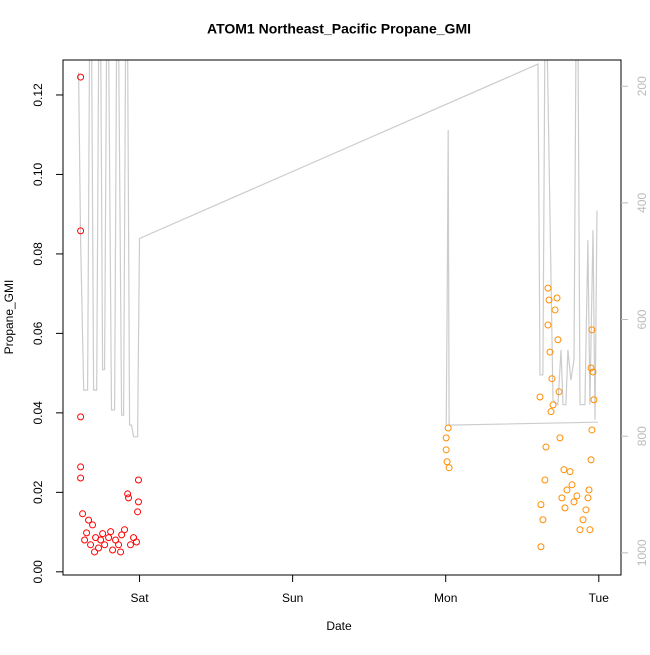  I want to click on pressure-line, so click(521, 277).